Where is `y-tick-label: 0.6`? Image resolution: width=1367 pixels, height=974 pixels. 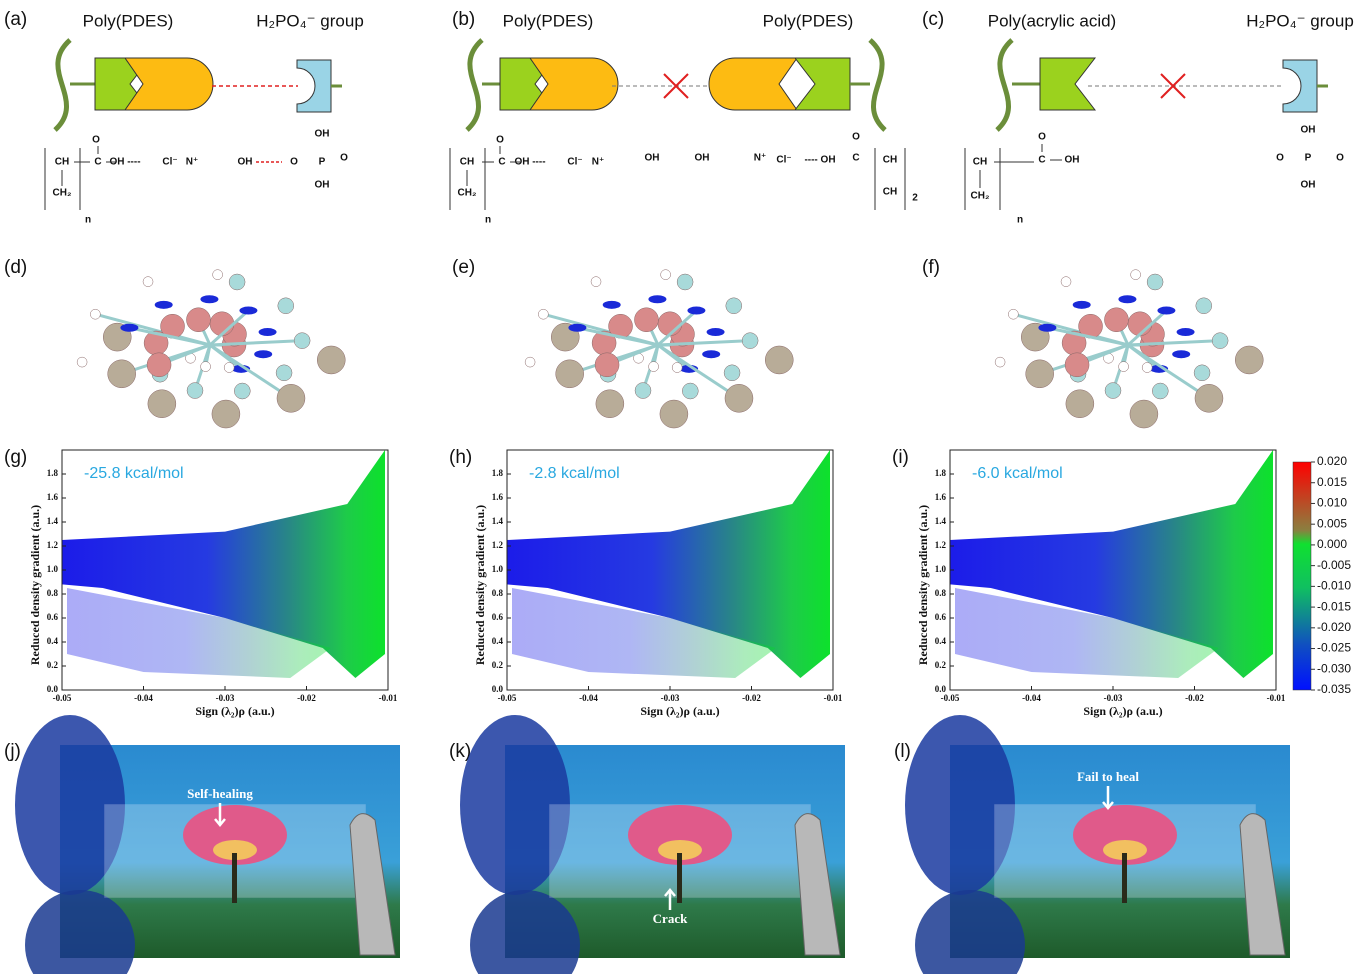 y-tick-label: 0.6 is located at coordinates (941, 617).